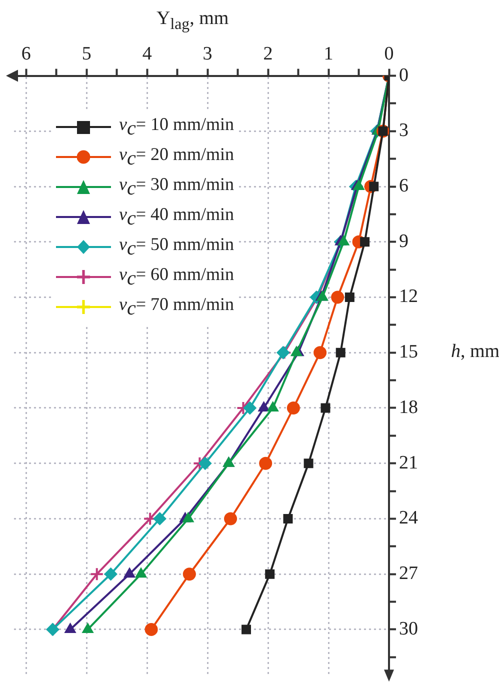 This screenshot has width=499, height=690. I want to click on x-tick-label: 1, so click(329, 53).